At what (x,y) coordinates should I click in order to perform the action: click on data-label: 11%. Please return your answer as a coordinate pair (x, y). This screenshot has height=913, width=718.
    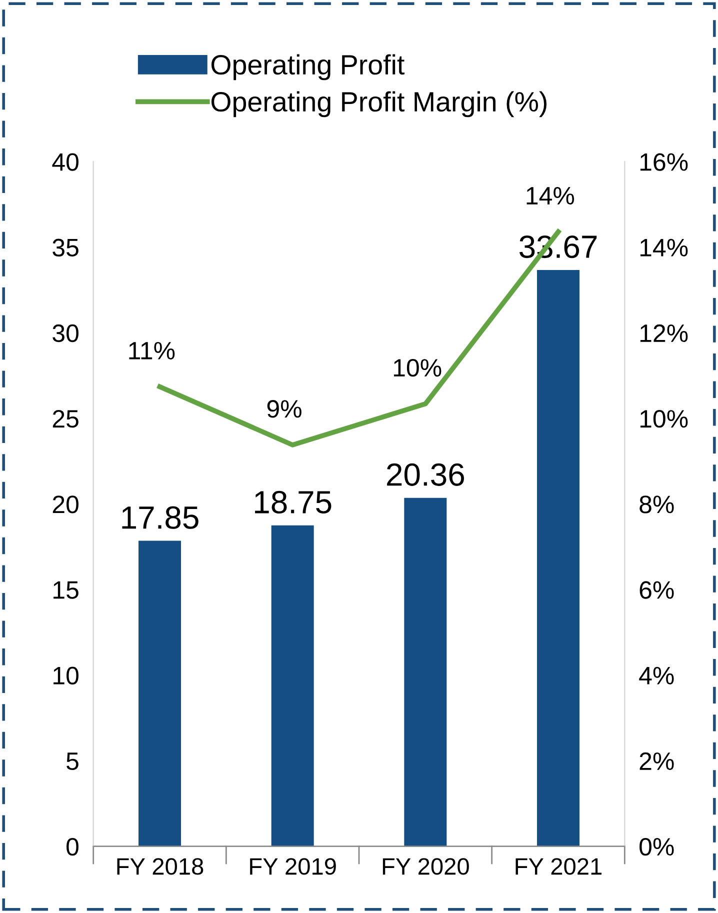
    Looking at the image, I should click on (152, 351).